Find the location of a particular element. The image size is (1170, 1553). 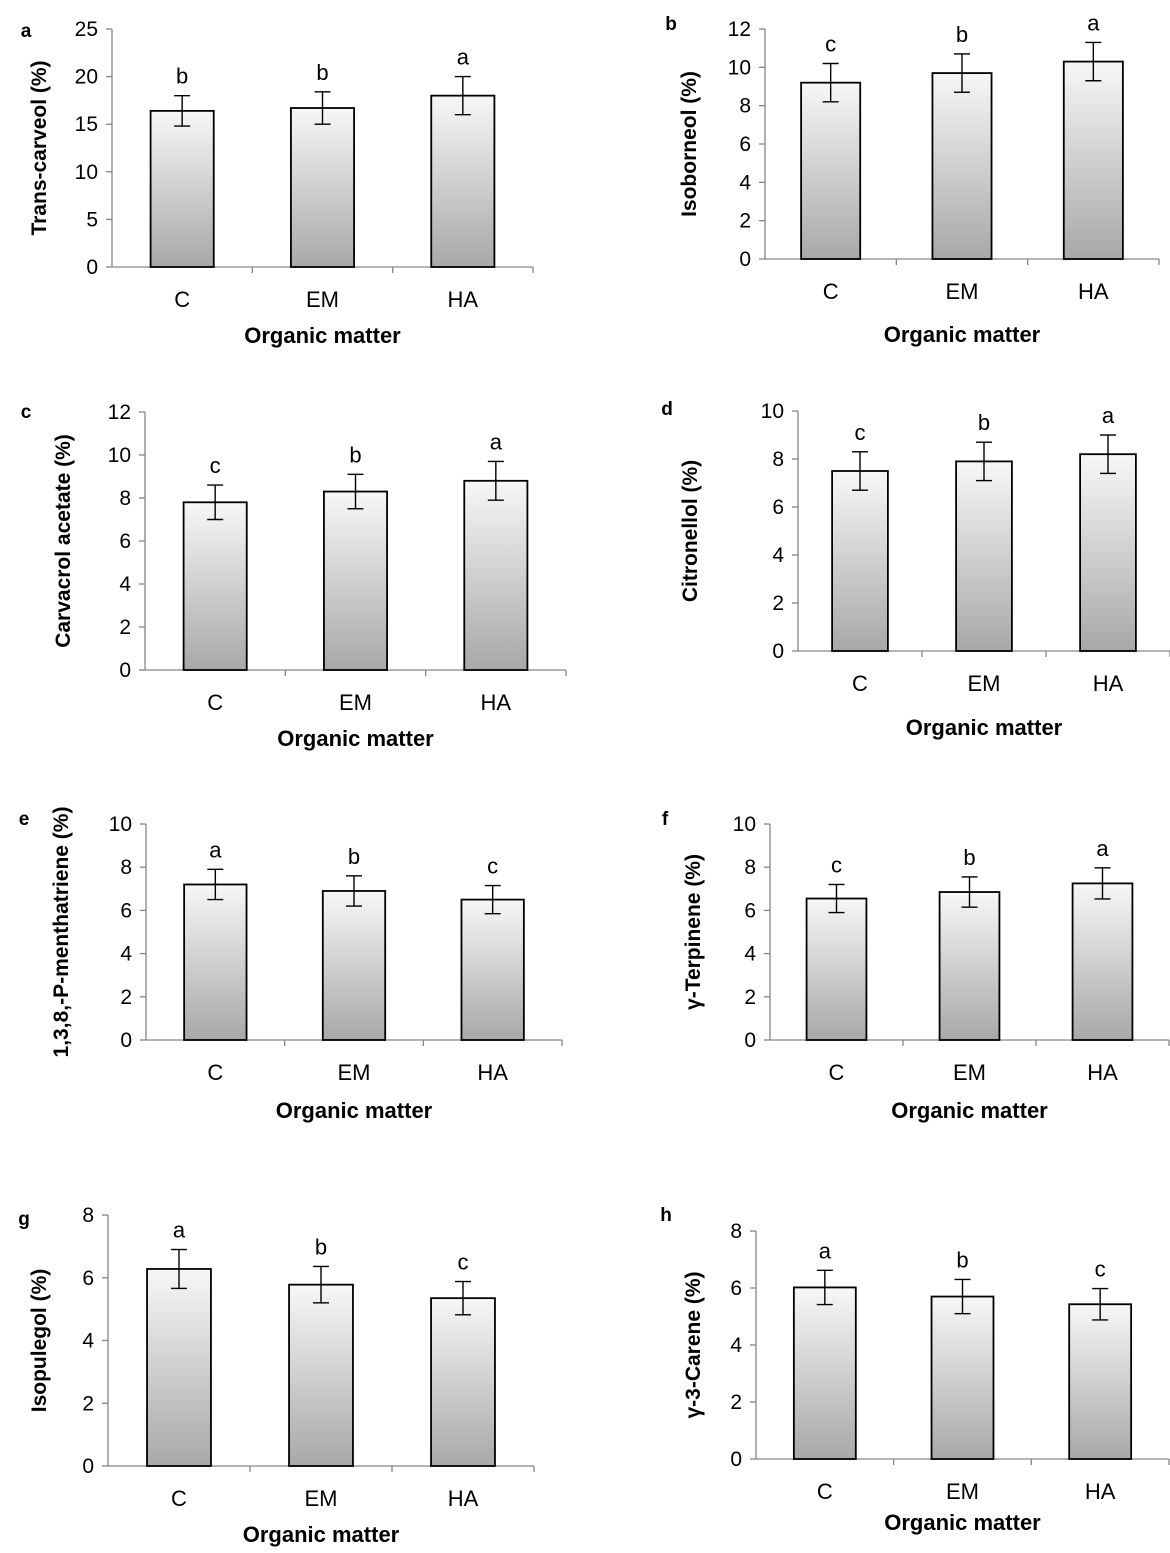

panel-letter: c is located at coordinates (26, 412).